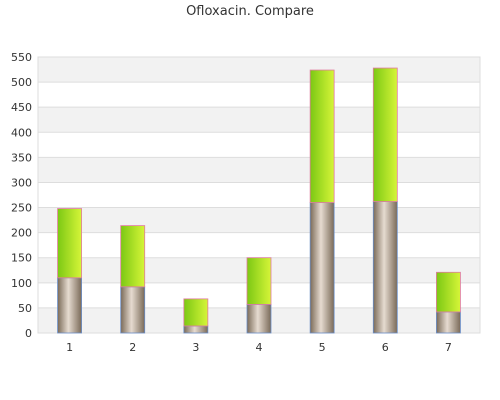 The width and height of the screenshot is (500, 400). What do you see at coordinates (21, 233) in the screenshot?
I see `y-tick-label: 200` at bounding box center [21, 233].